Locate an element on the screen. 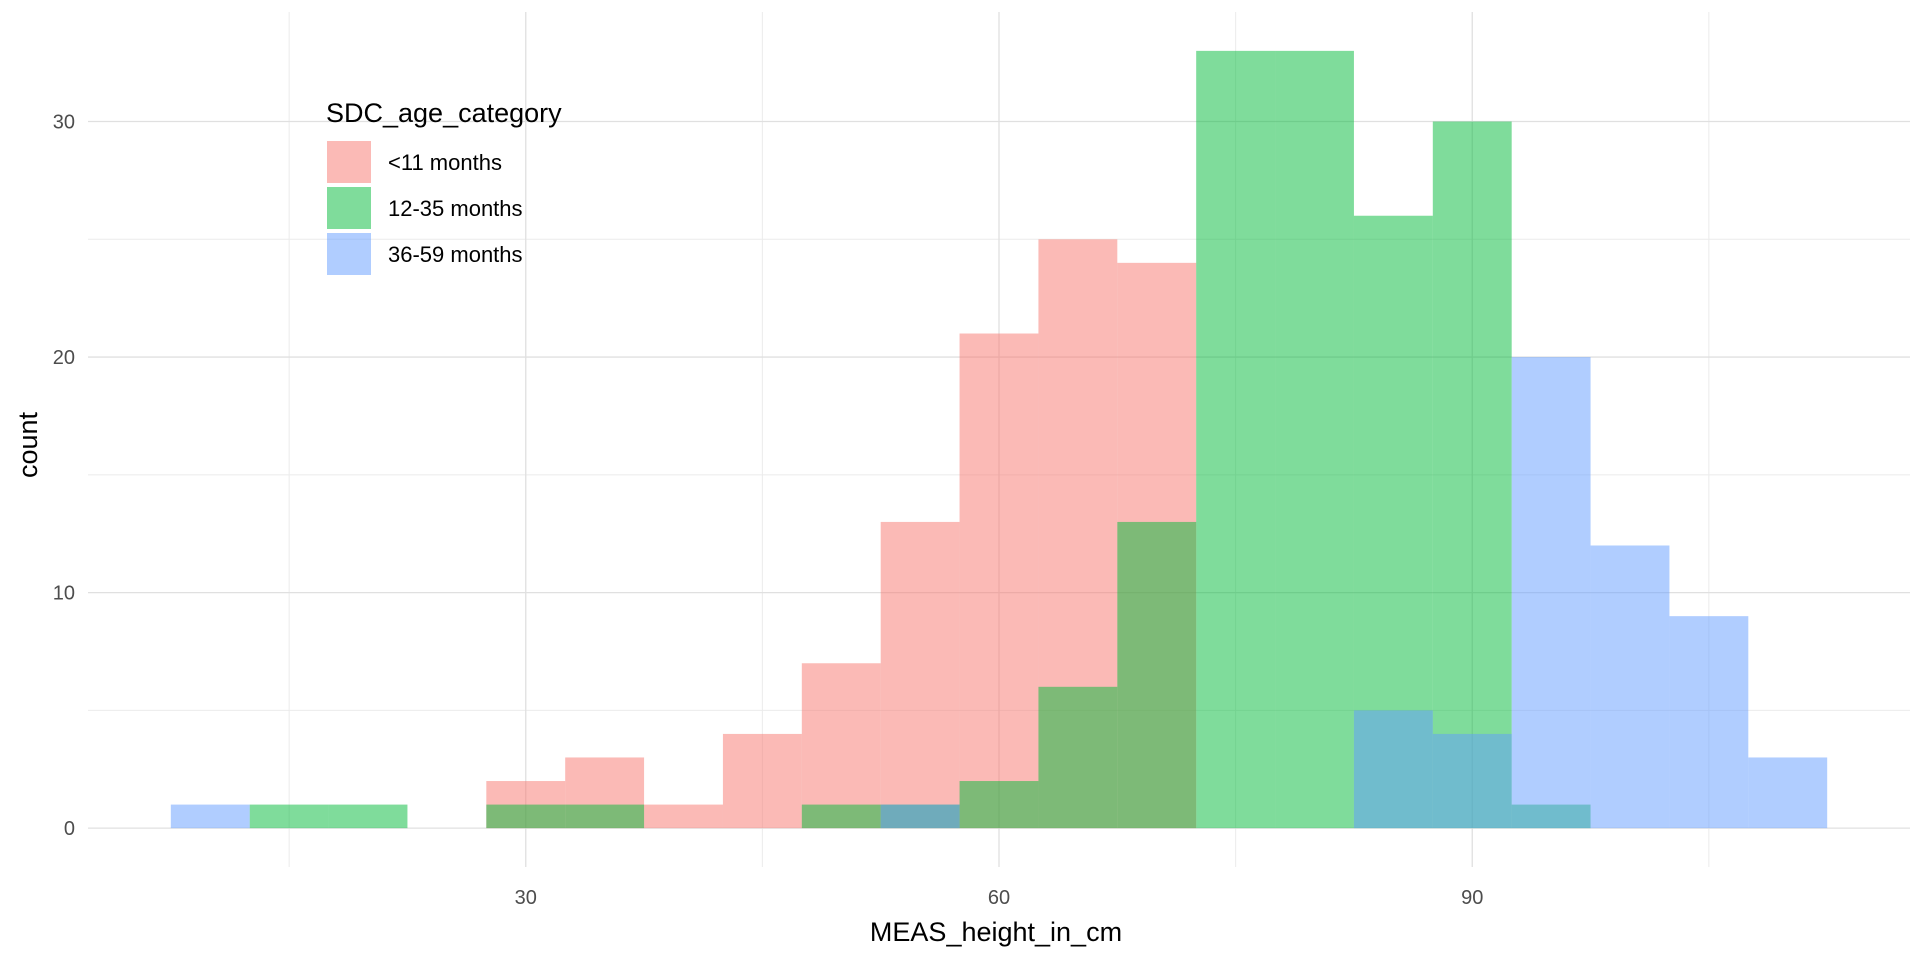 The width and height of the screenshot is (1920, 960). y-axis-title: count is located at coordinates (28, 444).